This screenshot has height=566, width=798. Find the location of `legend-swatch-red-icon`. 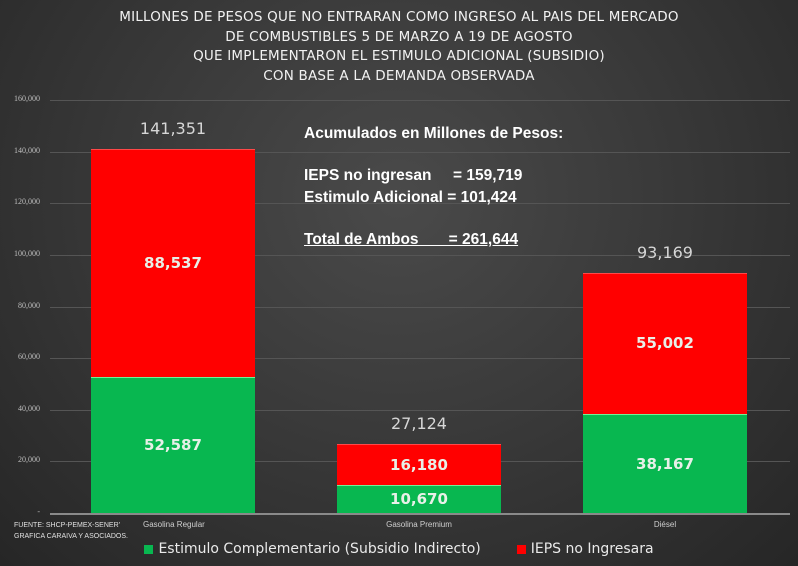

legend-swatch-red-icon is located at coordinates (521, 549).